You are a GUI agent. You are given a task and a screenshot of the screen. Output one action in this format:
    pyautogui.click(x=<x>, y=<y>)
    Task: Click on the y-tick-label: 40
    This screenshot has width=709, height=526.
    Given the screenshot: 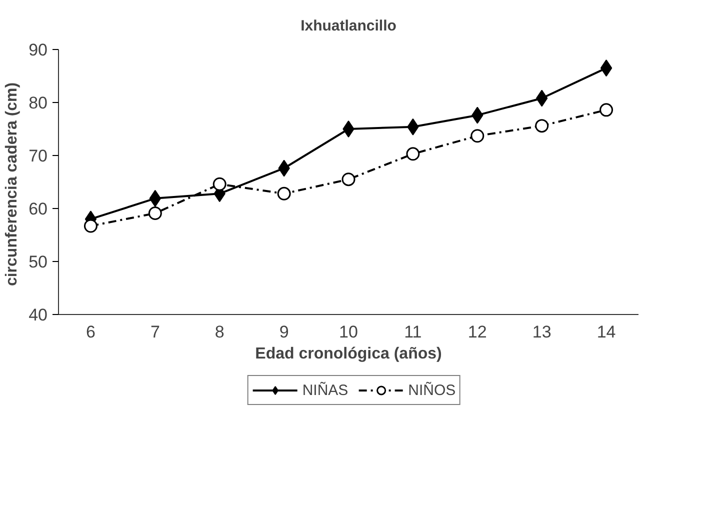 What is the action you would take?
    pyautogui.click(x=38, y=315)
    